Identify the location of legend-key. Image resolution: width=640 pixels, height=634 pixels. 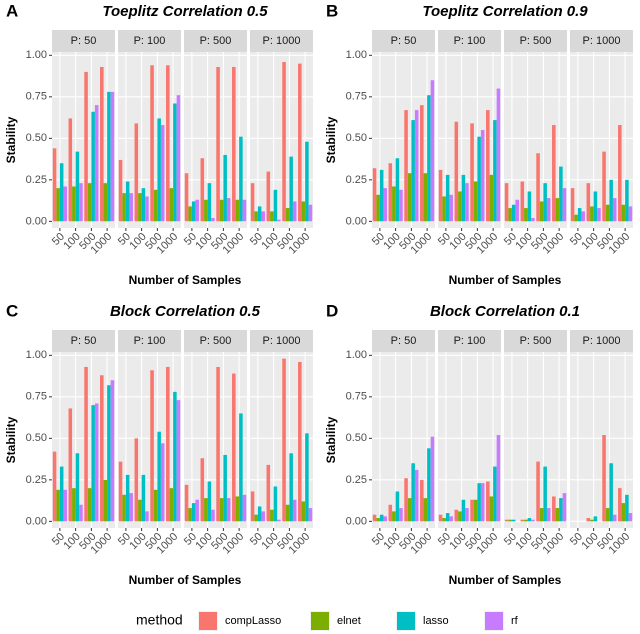
(494, 621).